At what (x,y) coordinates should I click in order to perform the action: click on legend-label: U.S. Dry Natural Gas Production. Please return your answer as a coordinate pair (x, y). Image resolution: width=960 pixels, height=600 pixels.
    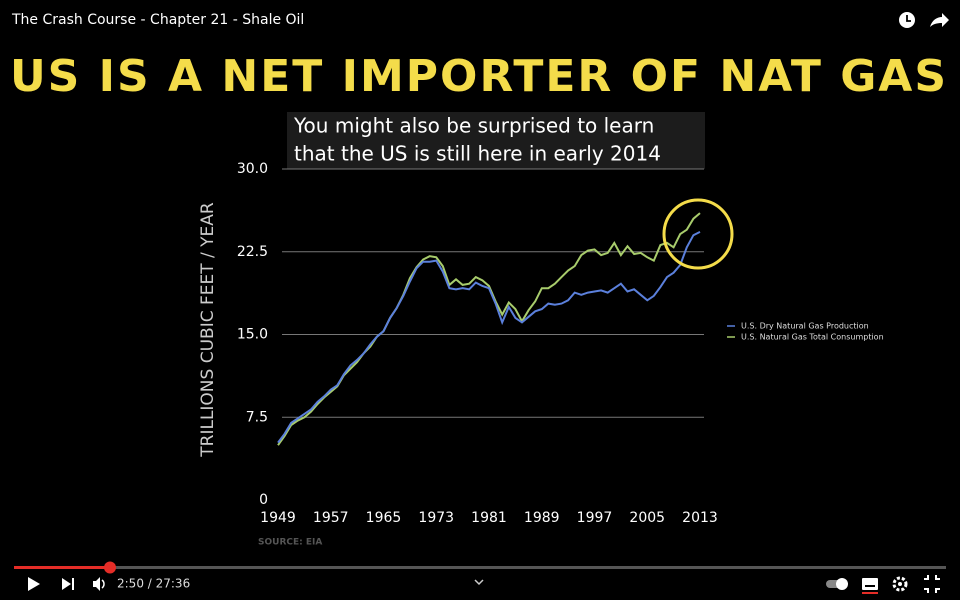
    Looking at the image, I should click on (805, 326).